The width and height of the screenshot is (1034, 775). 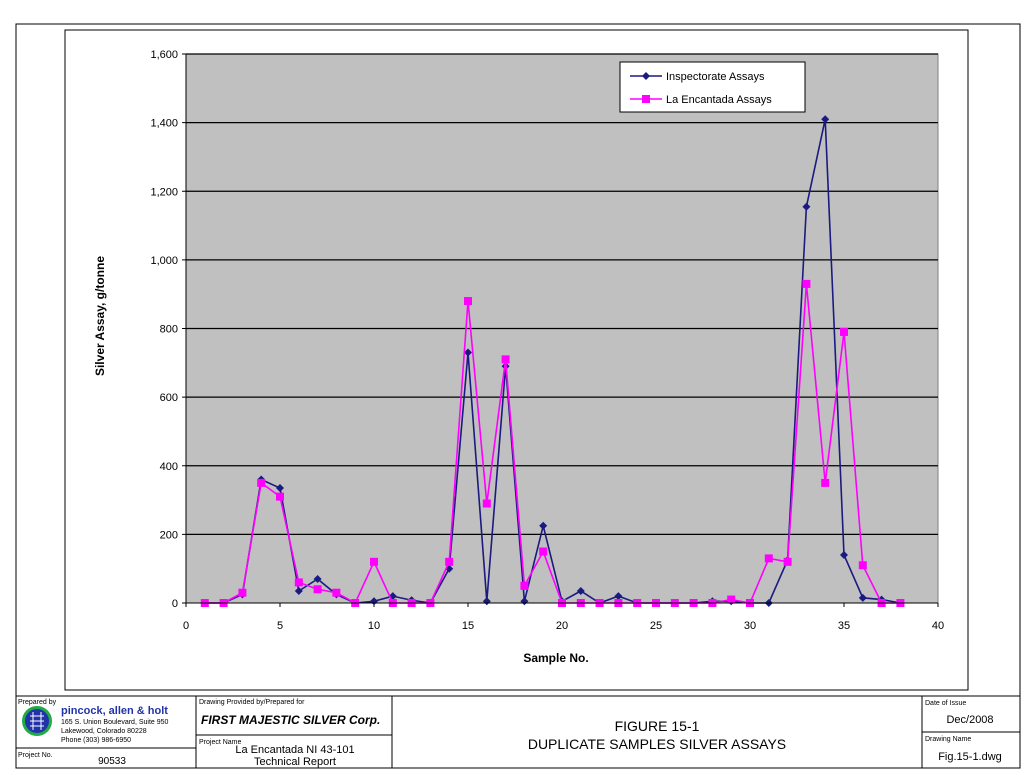 I want to click on project-no: 90533, so click(x=112, y=761).